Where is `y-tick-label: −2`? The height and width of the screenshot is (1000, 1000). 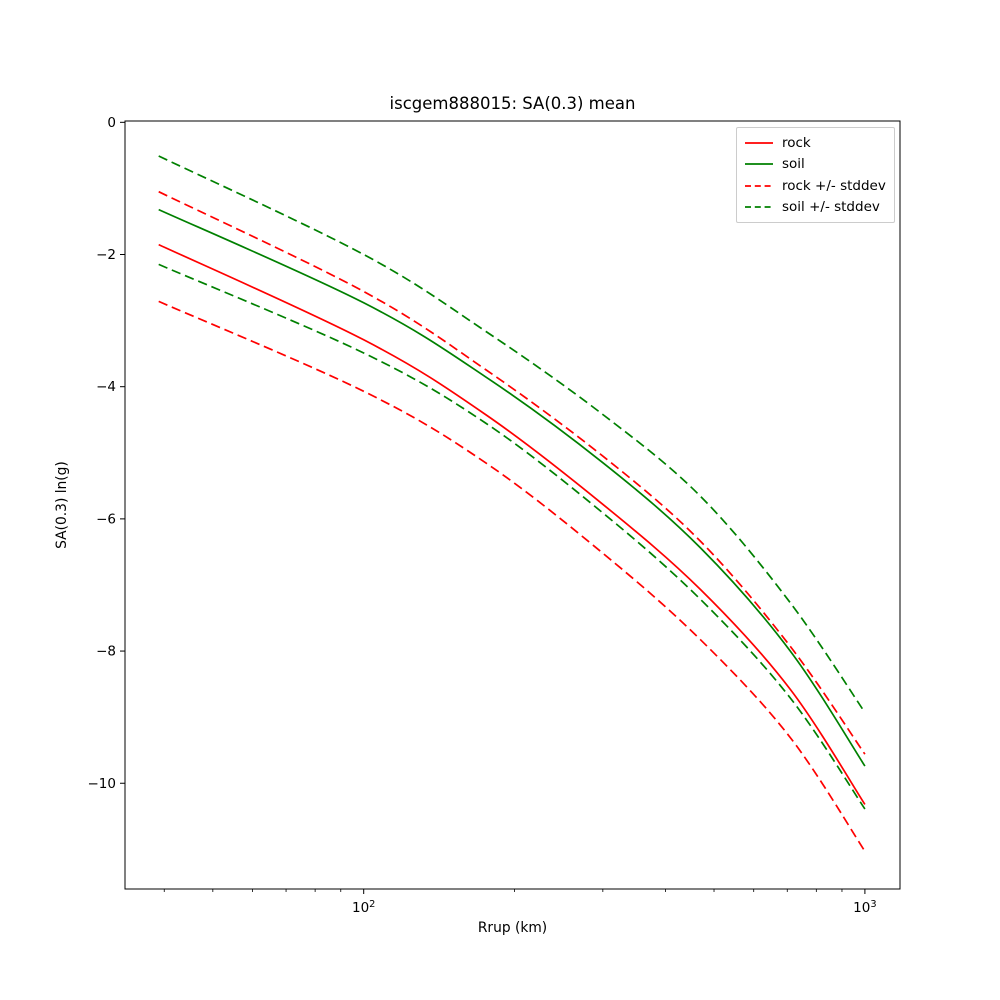
y-tick-label: −2 is located at coordinates (106, 255).